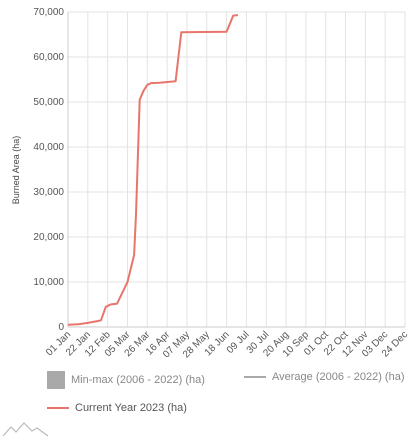 This screenshot has height=440, width=420. Describe the element at coordinates (48, 282) in the screenshot. I see `y-tick-label: 10,000` at that location.